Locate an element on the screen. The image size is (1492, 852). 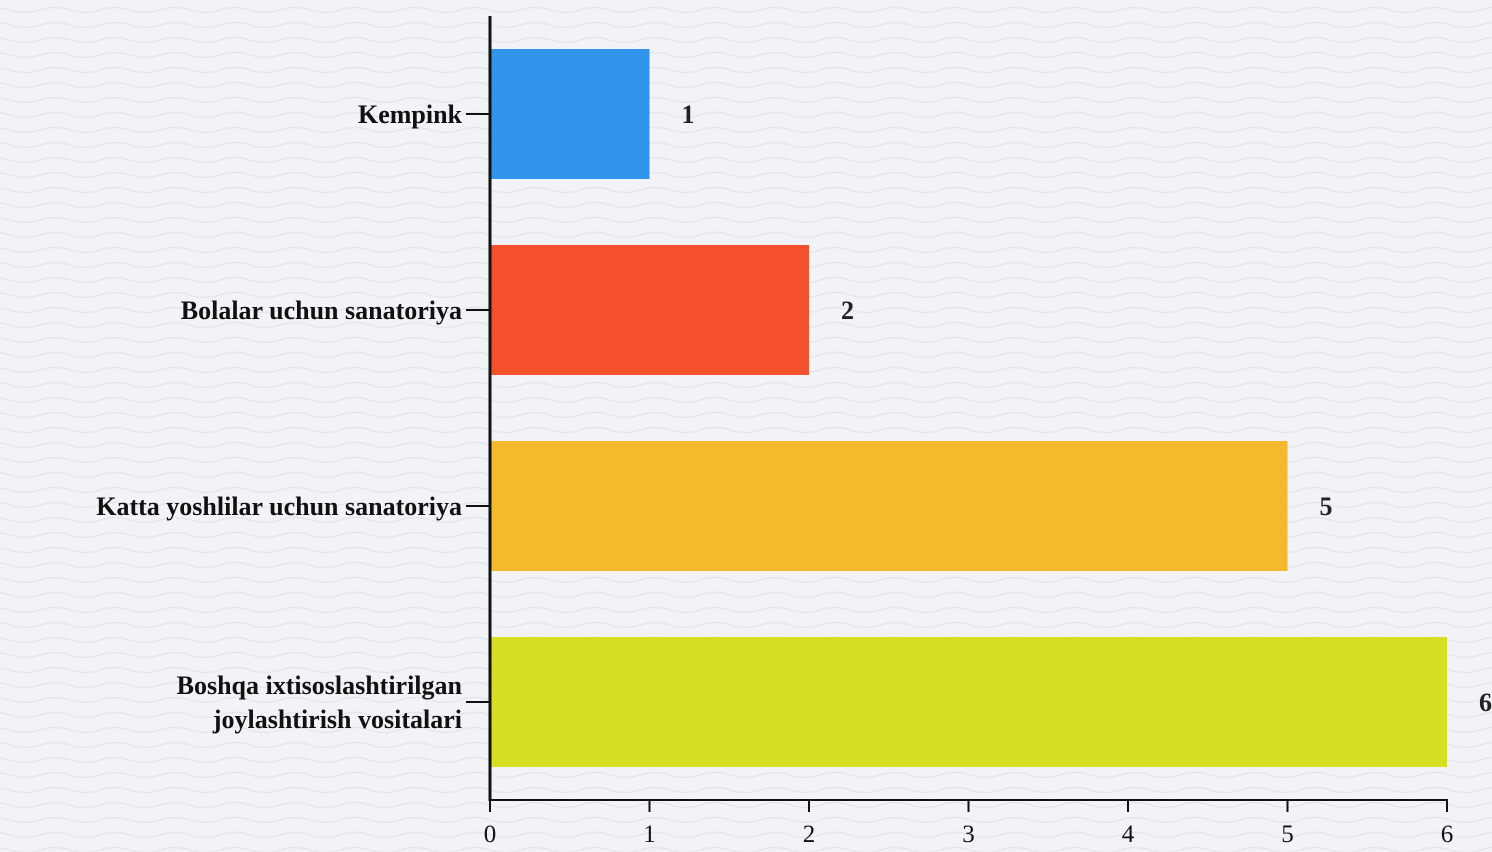
x-axis-ticks-group: 0 1 2 3 4 5 6 is located at coordinates (969, 824).